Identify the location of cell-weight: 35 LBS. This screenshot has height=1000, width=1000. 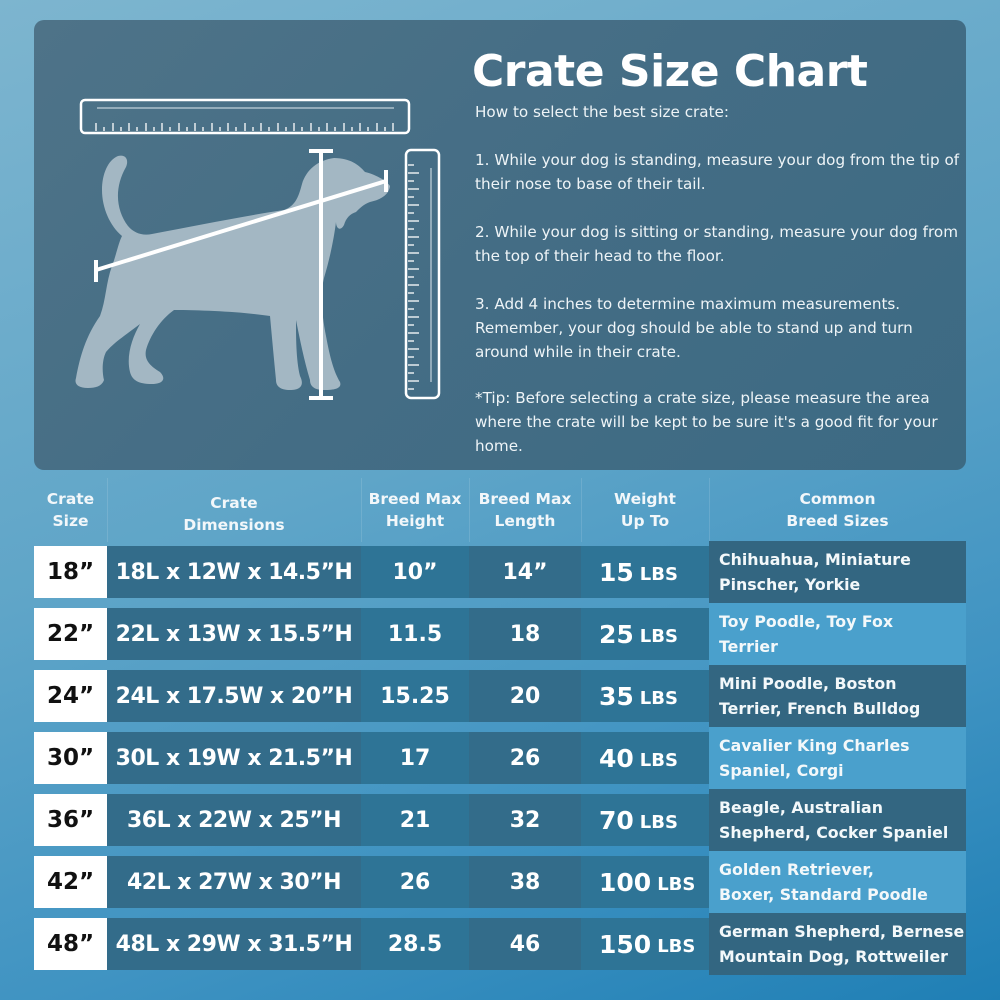
(645, 696).